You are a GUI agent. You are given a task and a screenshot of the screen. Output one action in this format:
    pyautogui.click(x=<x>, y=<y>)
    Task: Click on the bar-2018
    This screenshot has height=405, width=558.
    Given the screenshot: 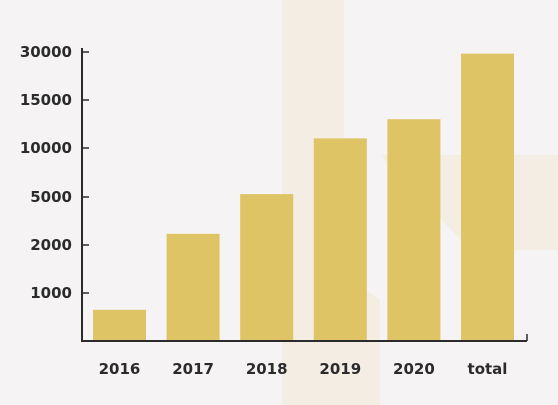 What is the action you would take?
    pyautogui.click(x=267, y=267)
    